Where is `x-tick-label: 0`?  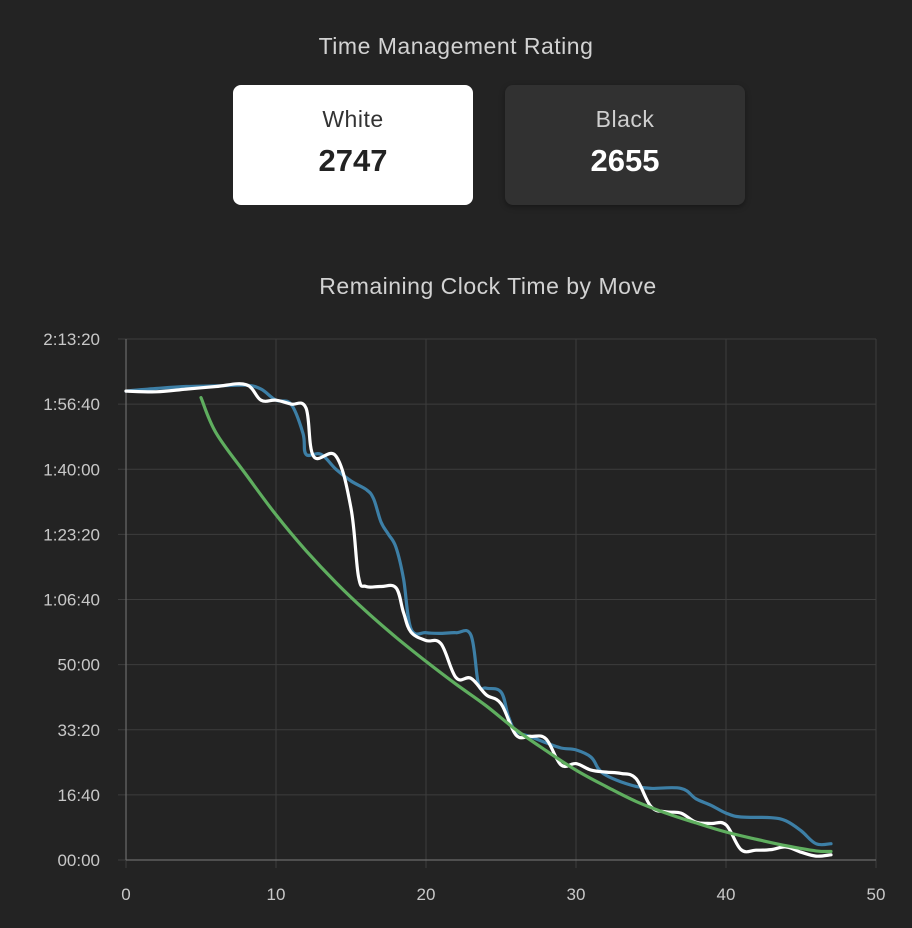
x-tick-label: 0 is located at coordinates (125, 894).